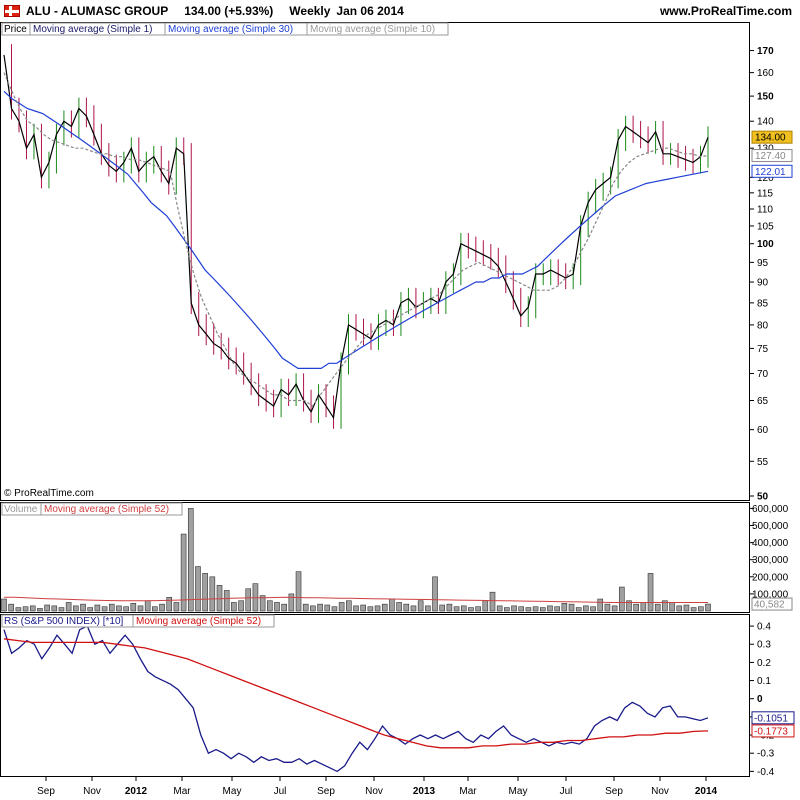  What do you see at coordinates (372, 29) in the screenshot?
I see `legend-ma10: Moving average (Simple 10)` at bounding box center [372, 29].